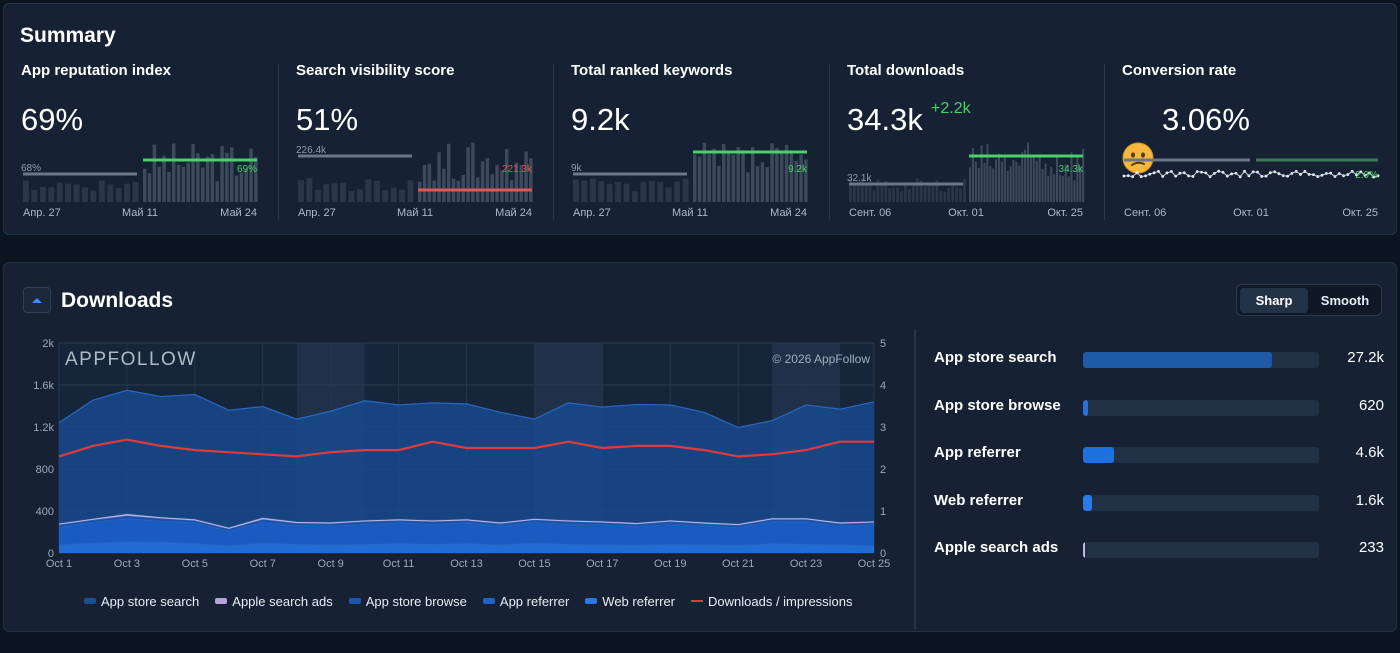 The width and height of the screenshot is (1400, 653). What do you see at coordinates (1309, 300) in the screenshot?
I see `chart-style-toggle: Sharp Smooth` at bounding box center [1309, 300].